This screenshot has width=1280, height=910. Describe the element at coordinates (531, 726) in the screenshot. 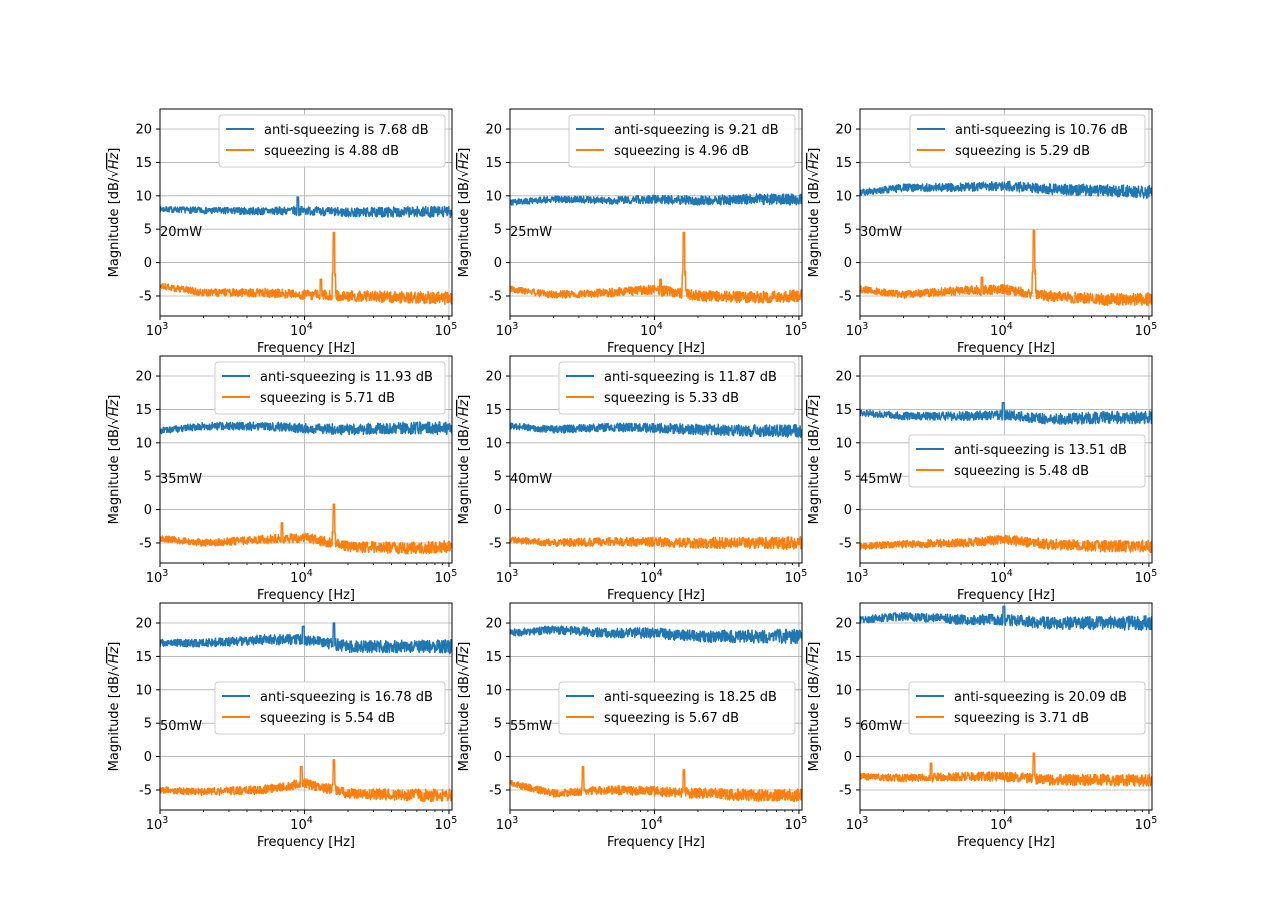

I see `power-label: 55mW` at that location.